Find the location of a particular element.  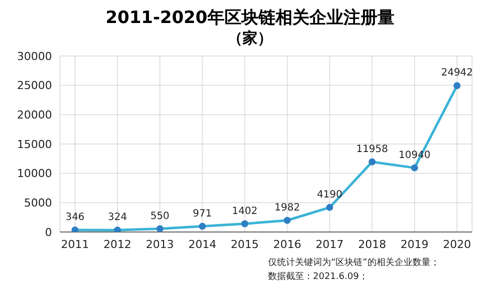

data-label: 346 is located at coordinates (75, 217).